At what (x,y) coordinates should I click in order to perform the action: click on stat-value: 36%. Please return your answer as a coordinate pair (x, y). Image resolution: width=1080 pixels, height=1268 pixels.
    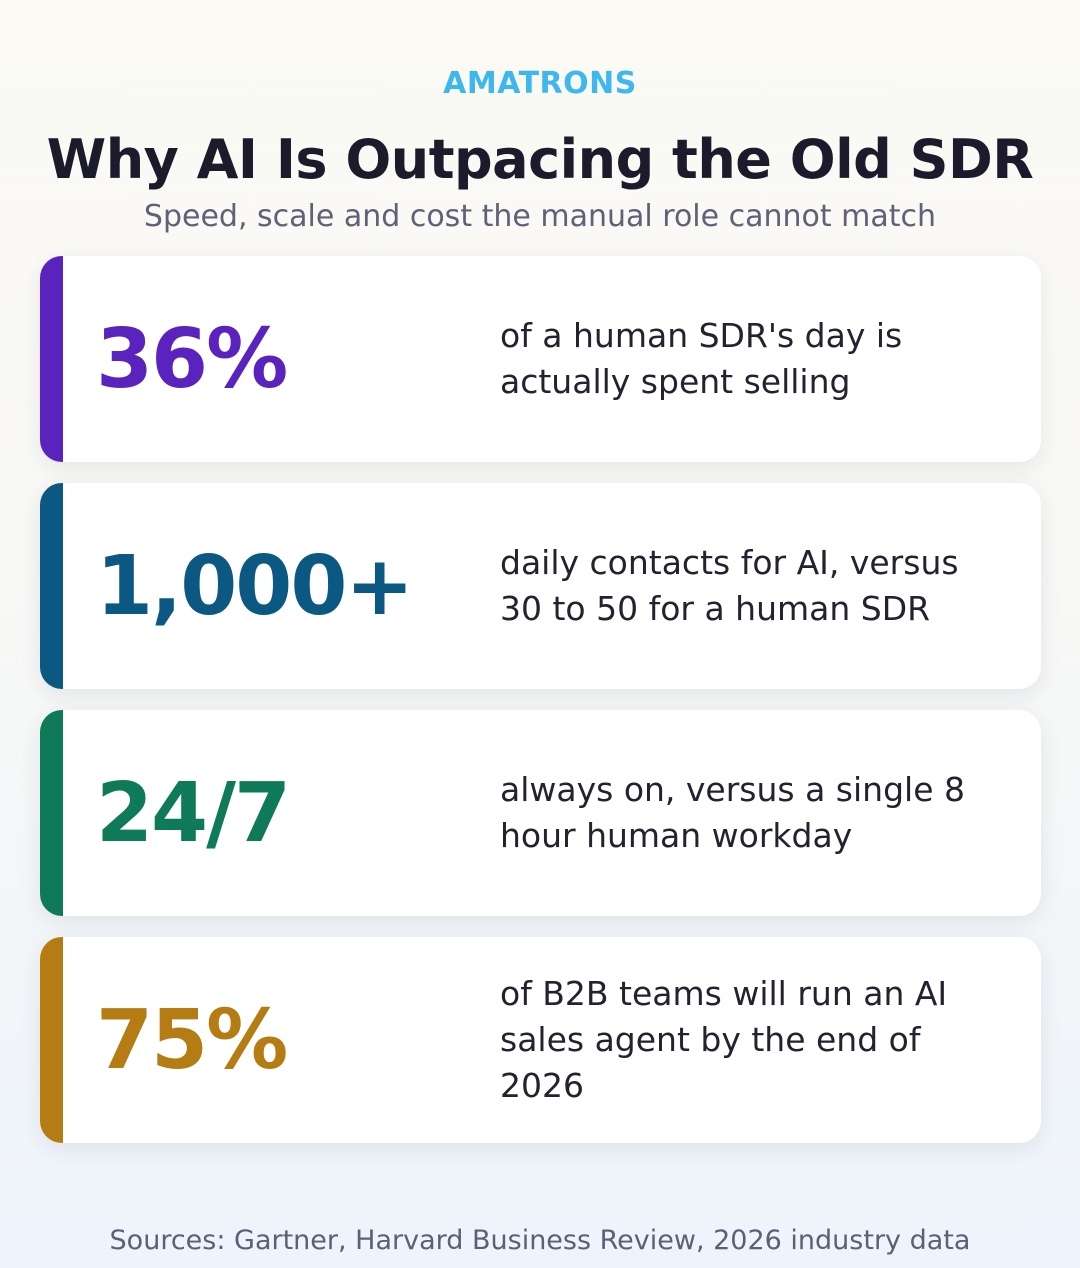
    Looking at the image, I should click on (192, 359).